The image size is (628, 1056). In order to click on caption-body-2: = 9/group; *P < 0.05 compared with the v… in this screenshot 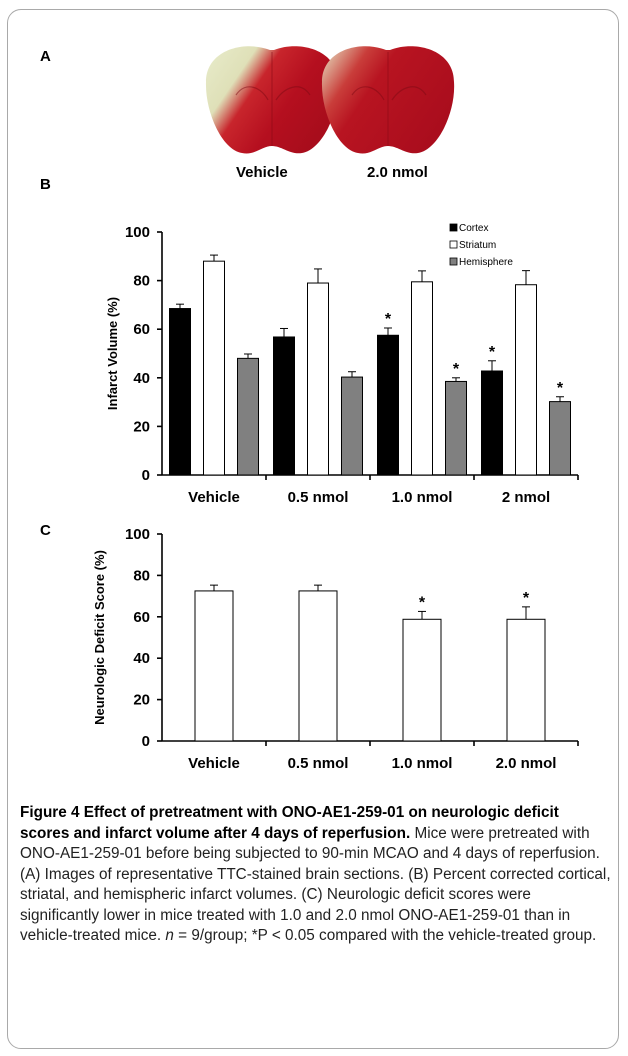, I will do `click(385, 935)`.